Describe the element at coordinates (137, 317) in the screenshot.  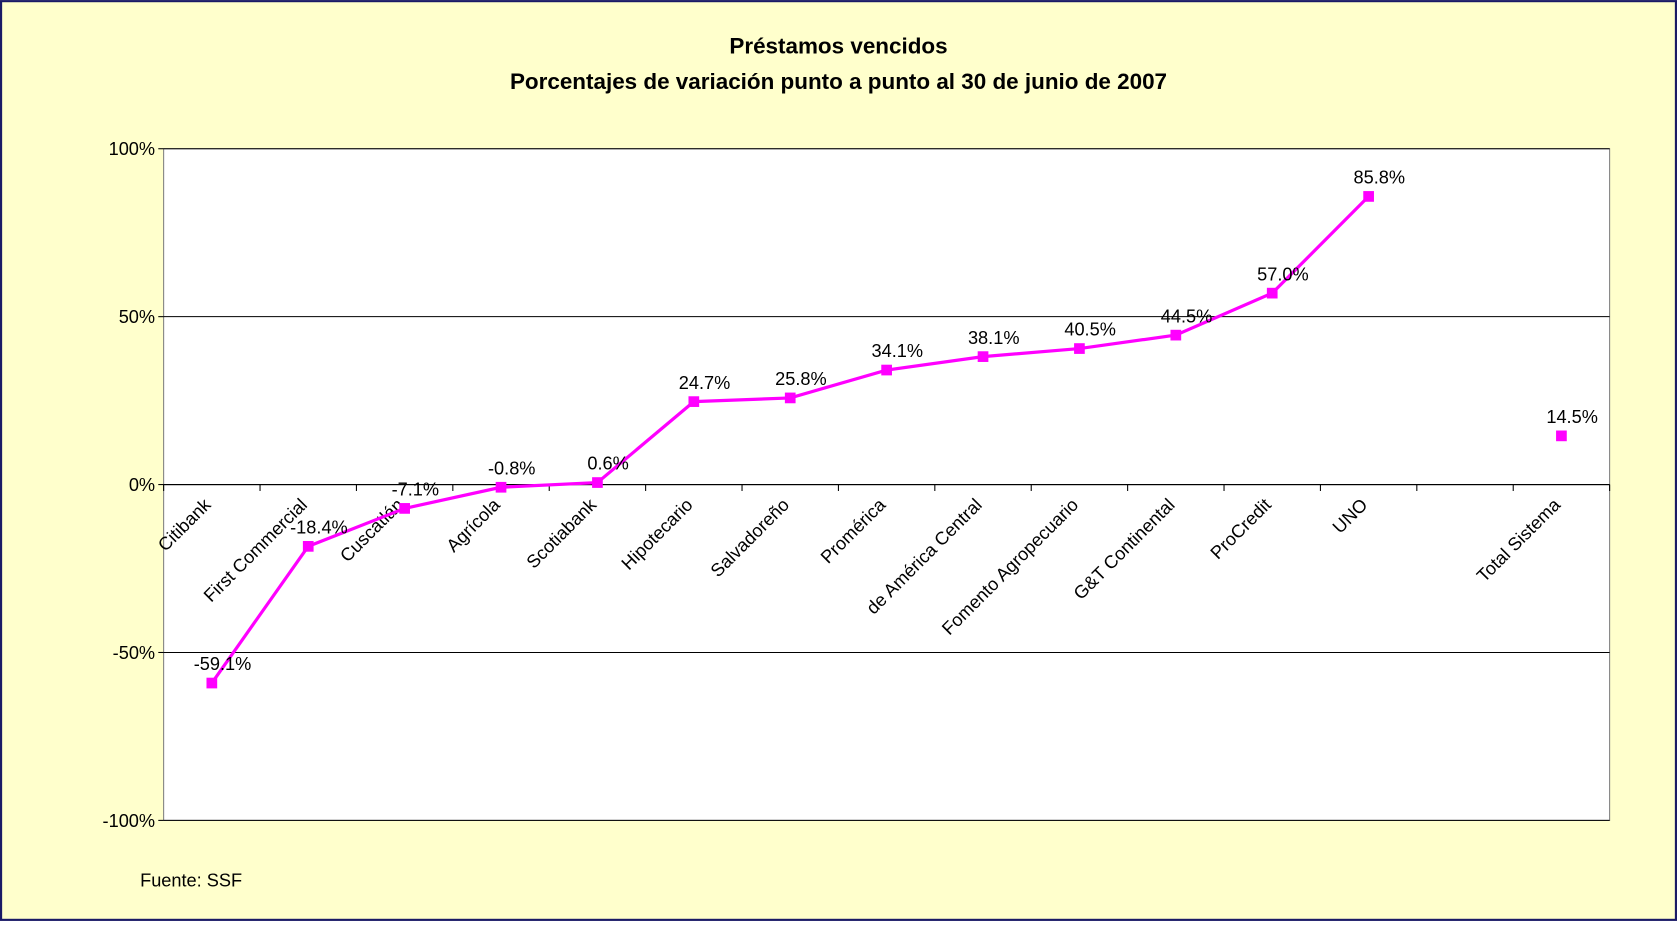
I see `y-tick-label: 50%` at that location.